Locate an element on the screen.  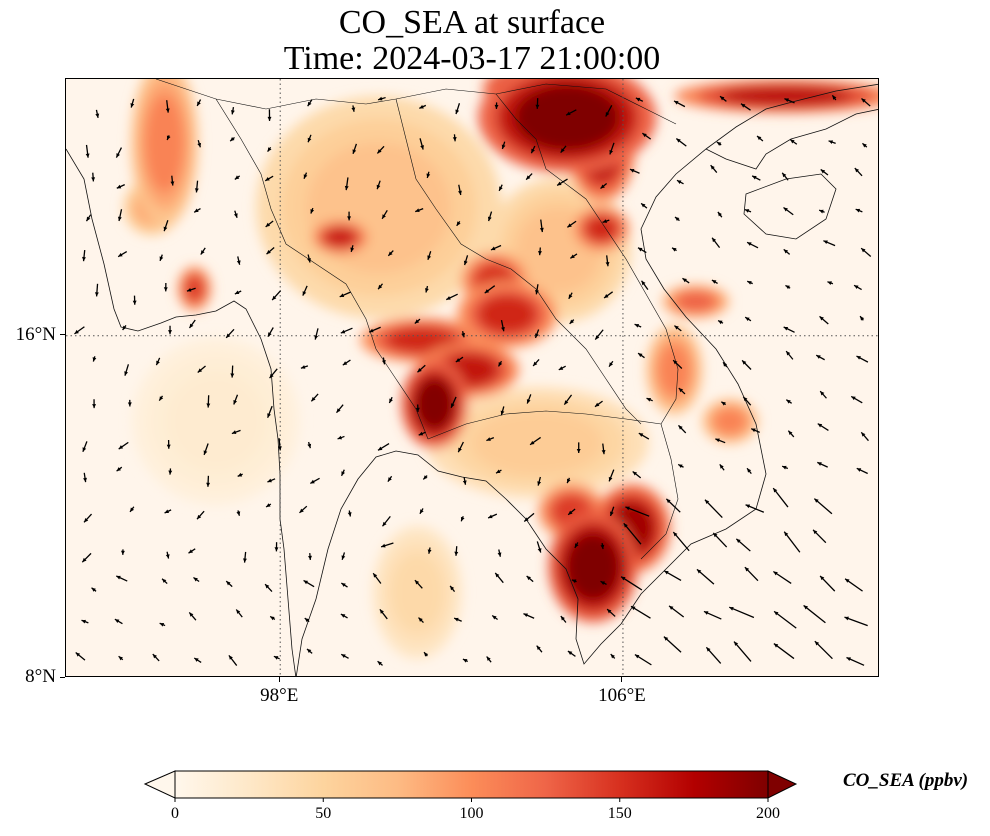
lon-tick-label: 106°E is located at coordinates (622, 695).